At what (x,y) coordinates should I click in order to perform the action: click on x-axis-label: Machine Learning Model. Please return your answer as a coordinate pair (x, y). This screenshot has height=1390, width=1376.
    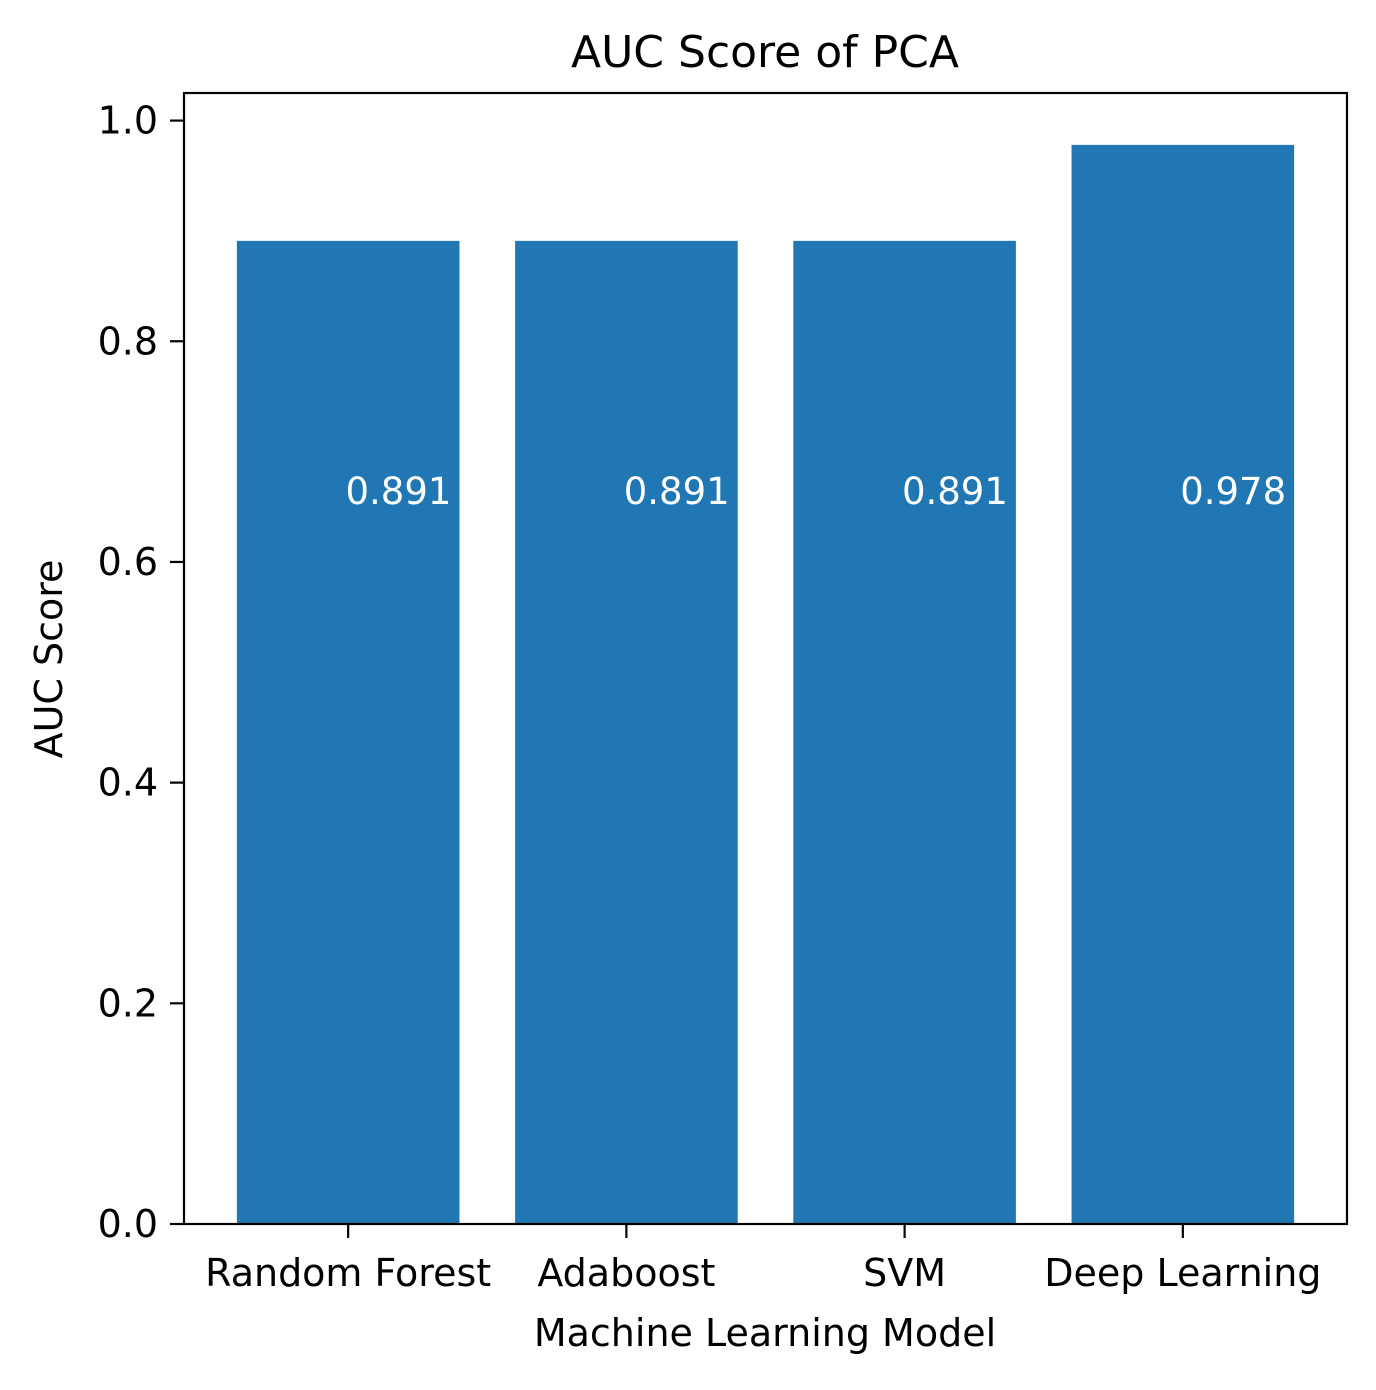
    Looking at the image, I should click on (765, 1333).